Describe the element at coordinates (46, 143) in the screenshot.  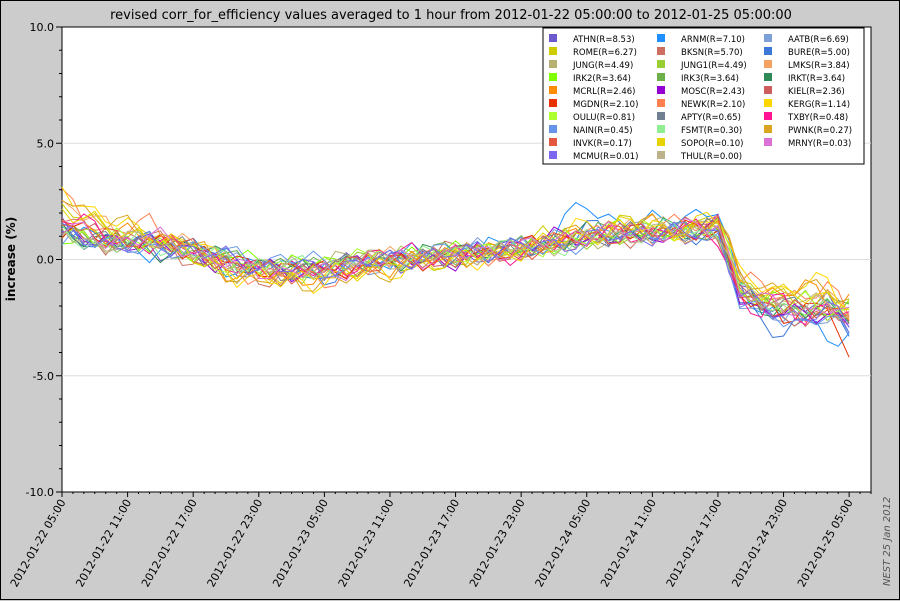
I see `y-tick-label: 5.0` at that location.